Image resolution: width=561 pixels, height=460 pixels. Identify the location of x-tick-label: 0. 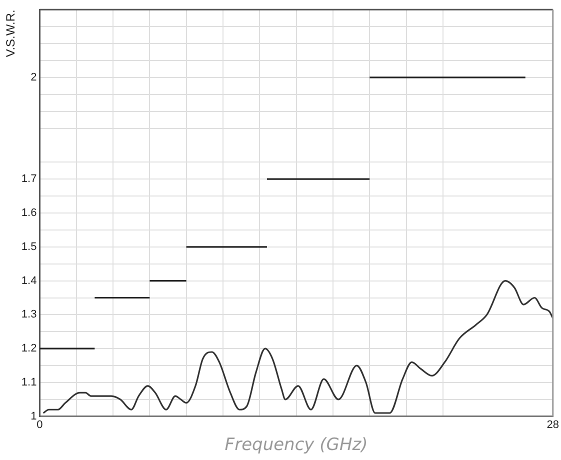
(39, 425).